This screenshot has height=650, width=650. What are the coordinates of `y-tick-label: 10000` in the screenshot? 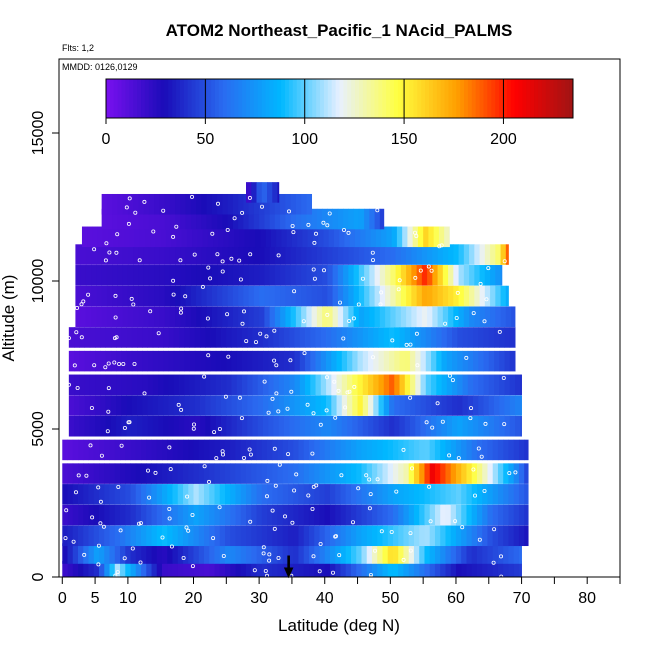 It's located at (38, 281).